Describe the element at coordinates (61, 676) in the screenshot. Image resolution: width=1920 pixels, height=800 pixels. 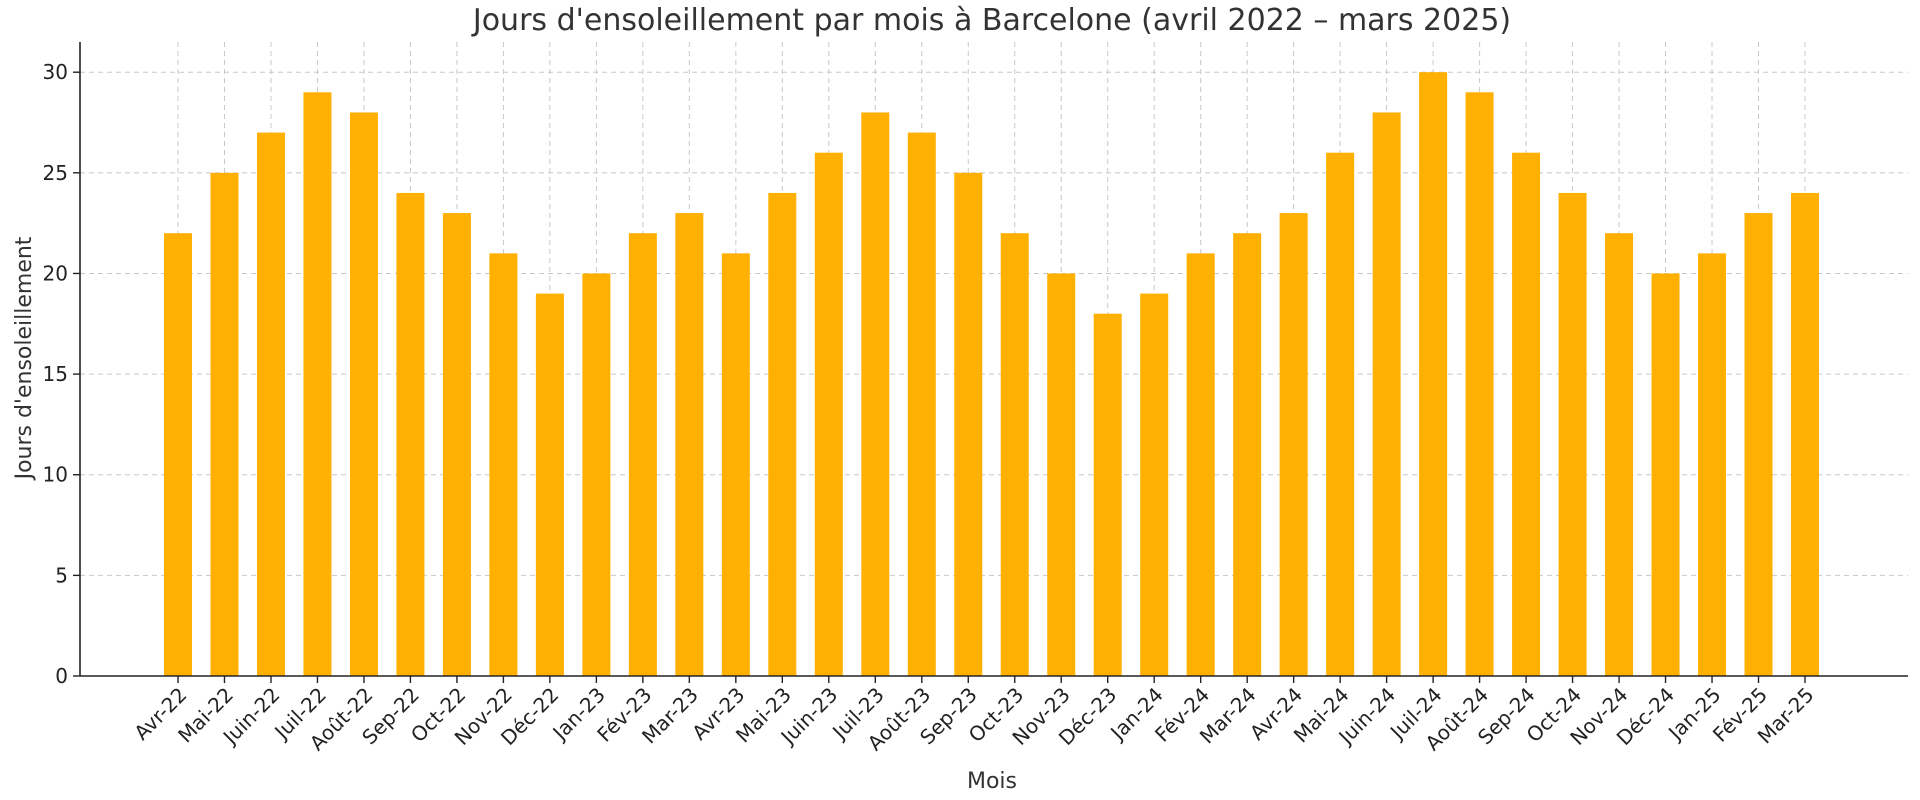
I see `y-tick-label: 0` at that location.